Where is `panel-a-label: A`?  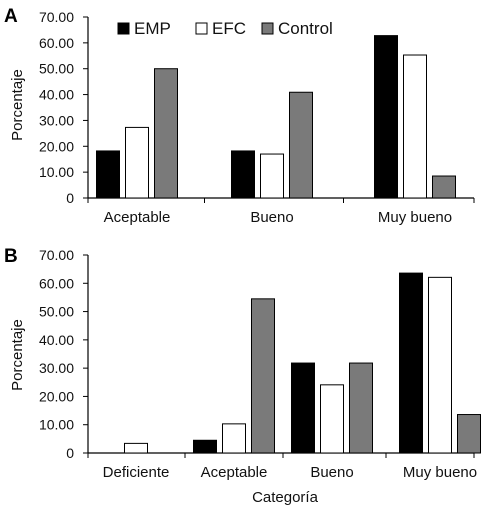
panel-a-label: A is located at coordinates (11, 16).